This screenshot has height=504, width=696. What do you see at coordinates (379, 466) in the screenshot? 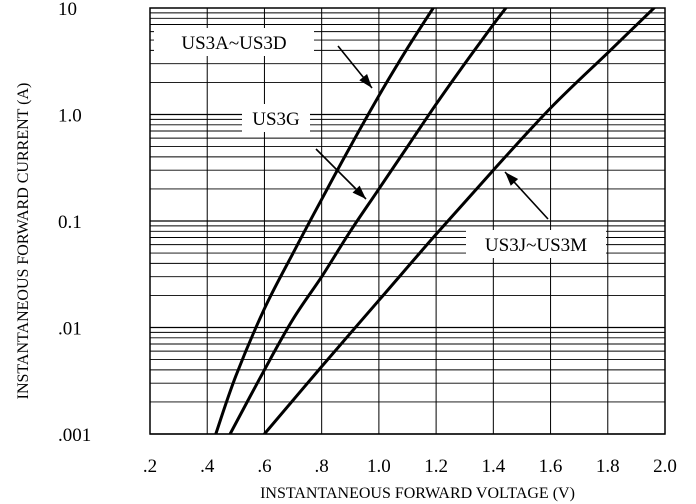
I see `x-tick-label: 1.0` at bounding box center [379, 466].